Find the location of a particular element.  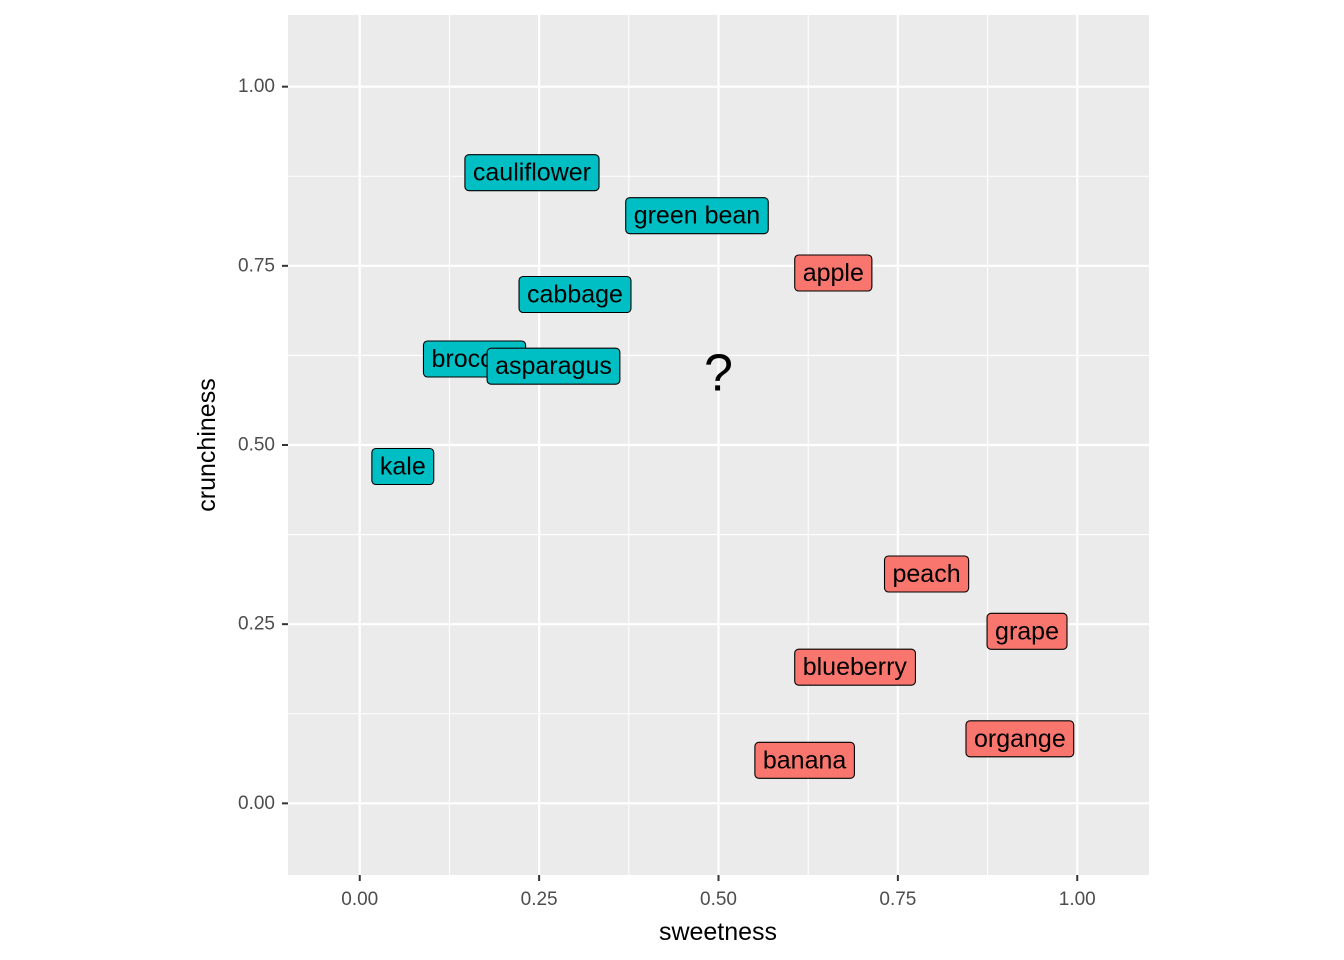

label-text: blueberry is located at coordinates (855, 667).